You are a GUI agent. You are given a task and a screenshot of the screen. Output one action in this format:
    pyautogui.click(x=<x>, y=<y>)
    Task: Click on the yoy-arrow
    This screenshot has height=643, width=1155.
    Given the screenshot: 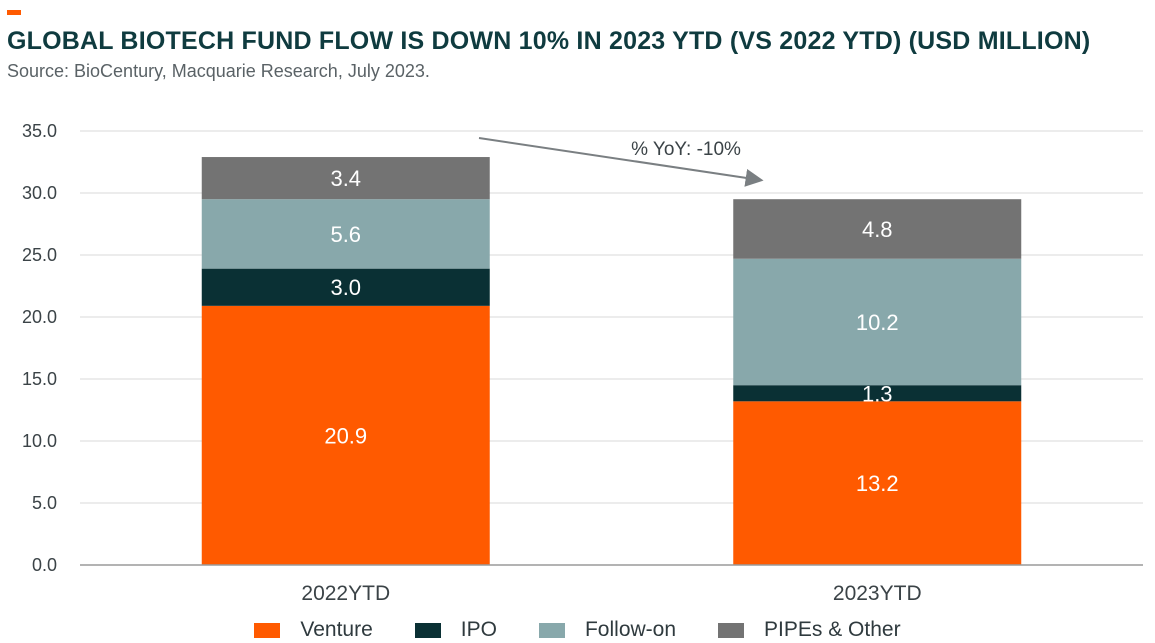 What is the action you would take?
    pyautogui.click(x=621, y=162)
    